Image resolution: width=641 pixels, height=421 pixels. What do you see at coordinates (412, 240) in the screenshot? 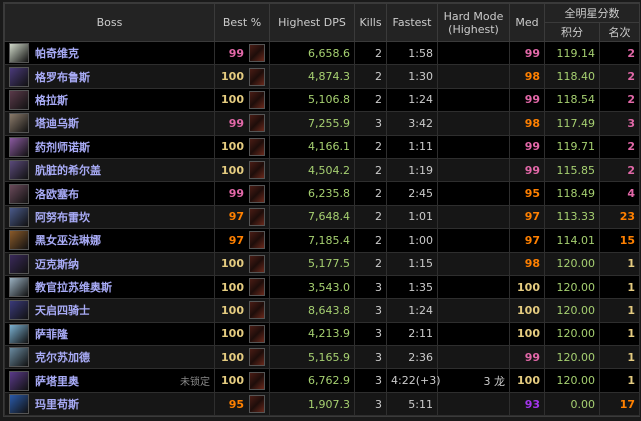
I see `fastest: 1:00` at bounding box center [412, 240].